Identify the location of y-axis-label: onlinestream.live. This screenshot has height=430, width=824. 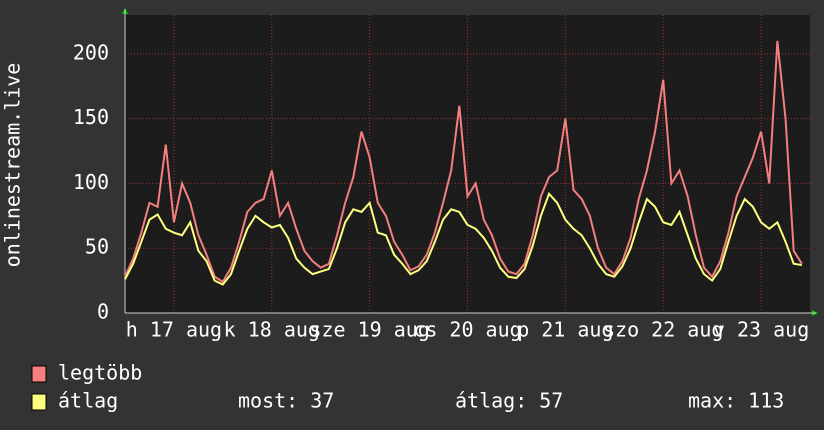
(13, 165).